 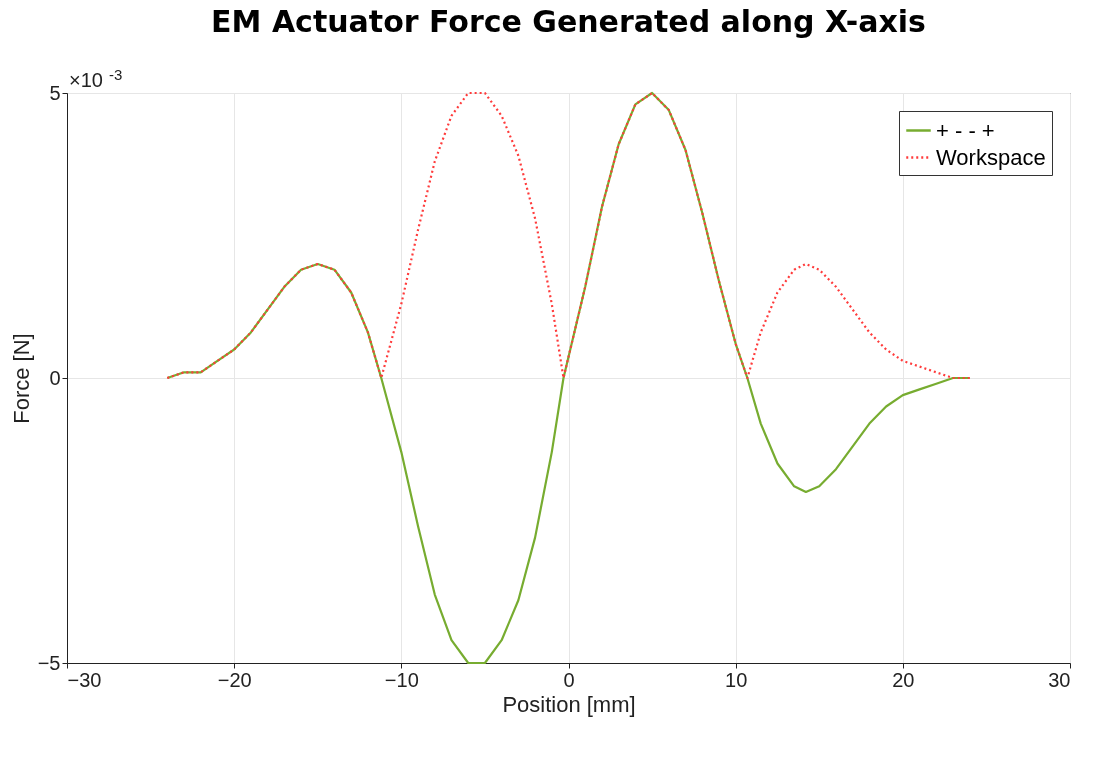 I want to click on x-tick-label: 0, so click(x=569, y=679).